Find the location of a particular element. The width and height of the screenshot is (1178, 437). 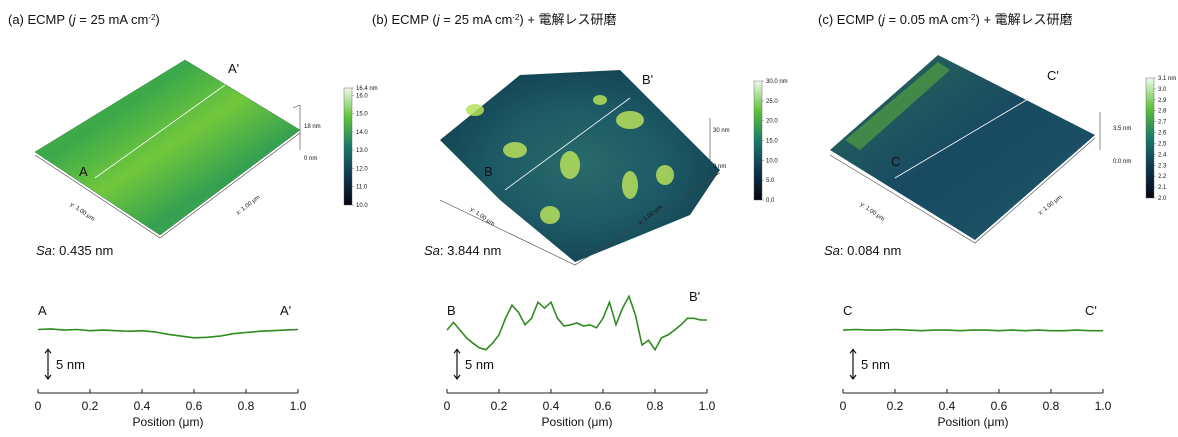

colorbar-label: 25.0 is located at coordinates (772, 102).